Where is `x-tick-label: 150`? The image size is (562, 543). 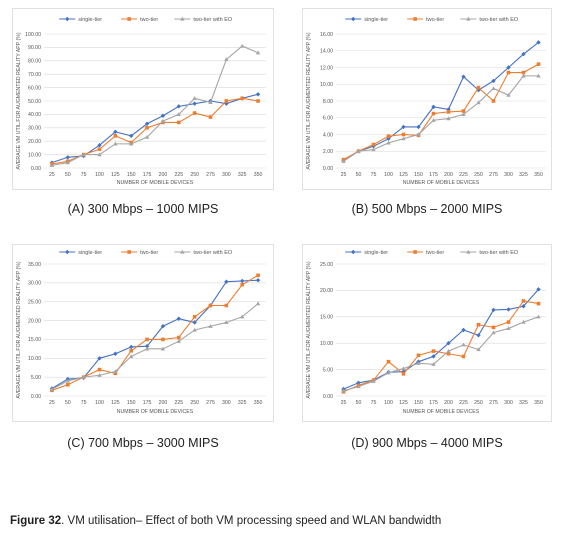 x-tick-label: 150 is located at coordinates (131, 175).